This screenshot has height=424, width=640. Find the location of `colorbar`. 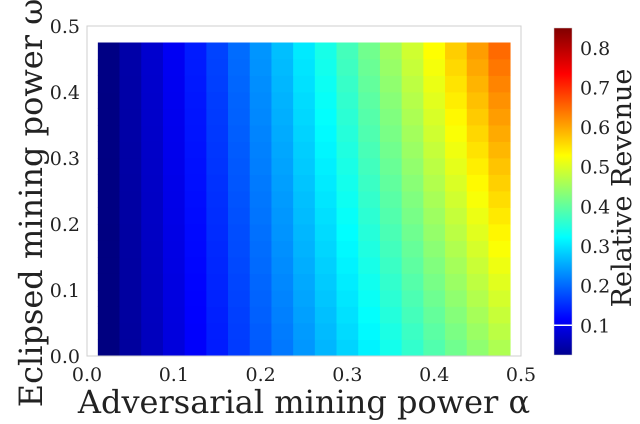

colorbar is located at coordinates (563, 191).